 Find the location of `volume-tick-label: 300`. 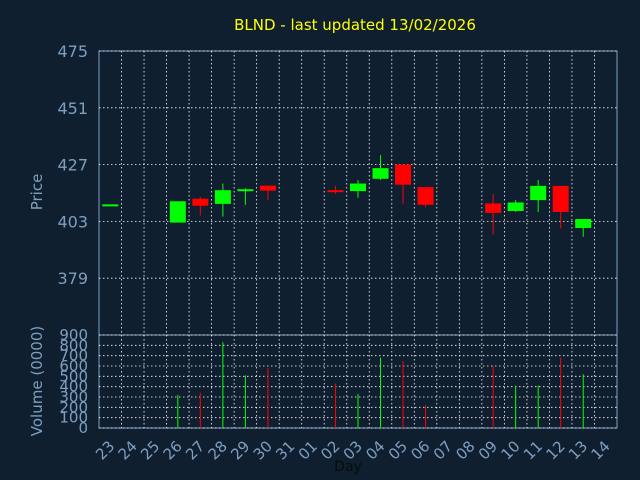

volume-tick-label: 300 is located at coordinates (73, 397).